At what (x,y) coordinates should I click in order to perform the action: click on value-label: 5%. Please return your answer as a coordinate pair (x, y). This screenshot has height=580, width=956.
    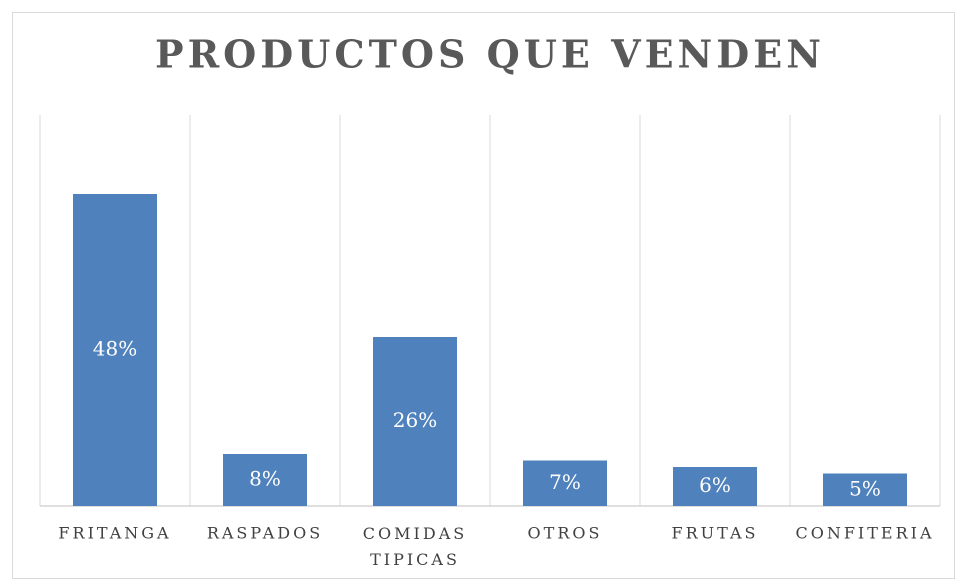
    Looking at the image, I should click on (865, 488).